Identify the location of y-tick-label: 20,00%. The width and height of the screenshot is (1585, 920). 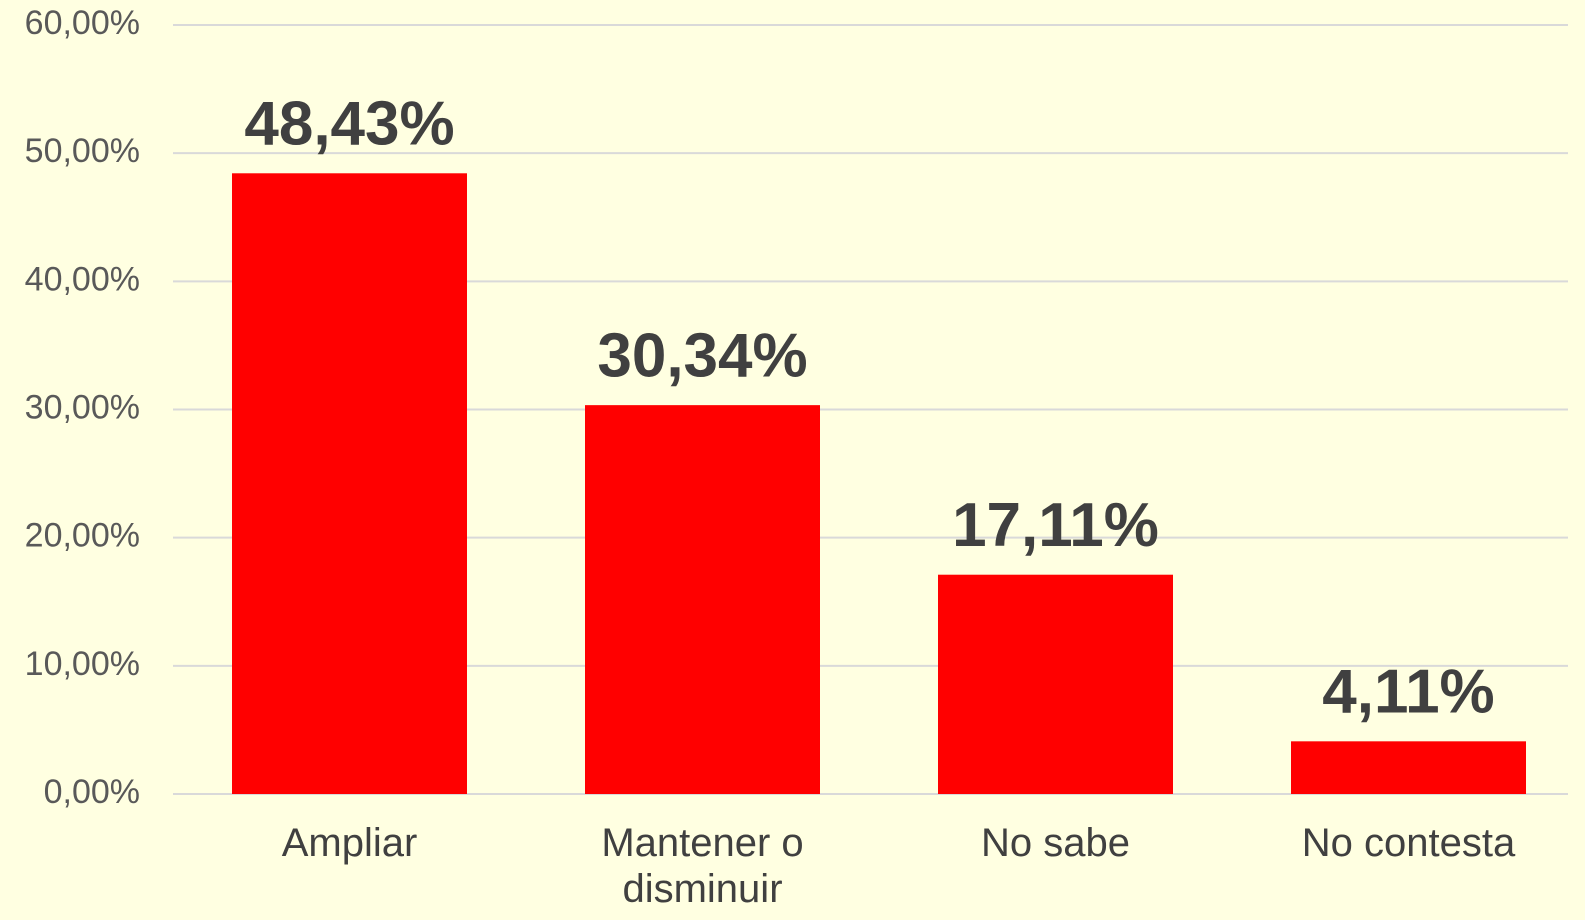
(82, 536).